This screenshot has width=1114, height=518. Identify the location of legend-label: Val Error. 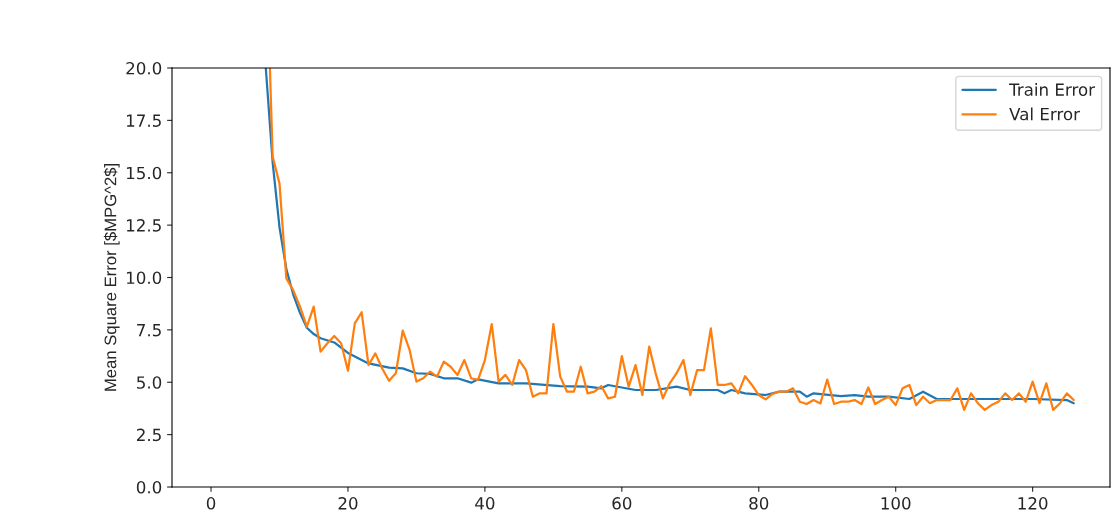
(1044, 114).